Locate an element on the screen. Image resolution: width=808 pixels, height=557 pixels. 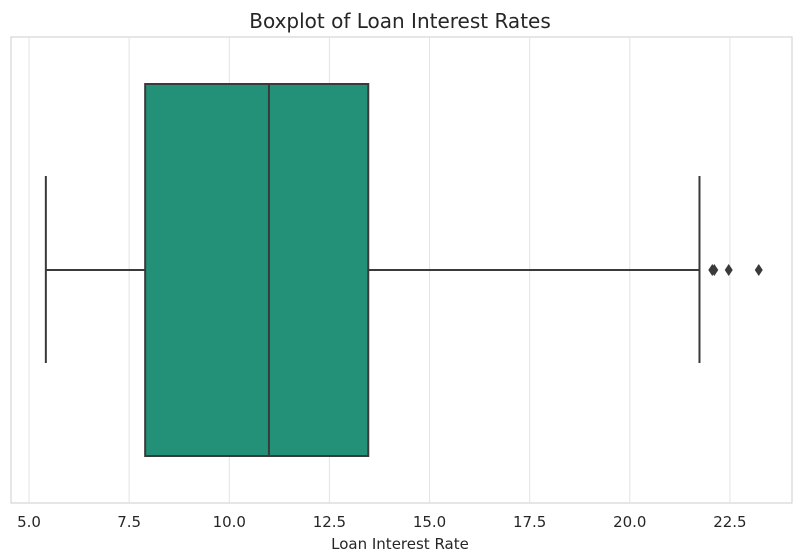
x-tick-label: 17.5 is located at coordinates (529, 522).